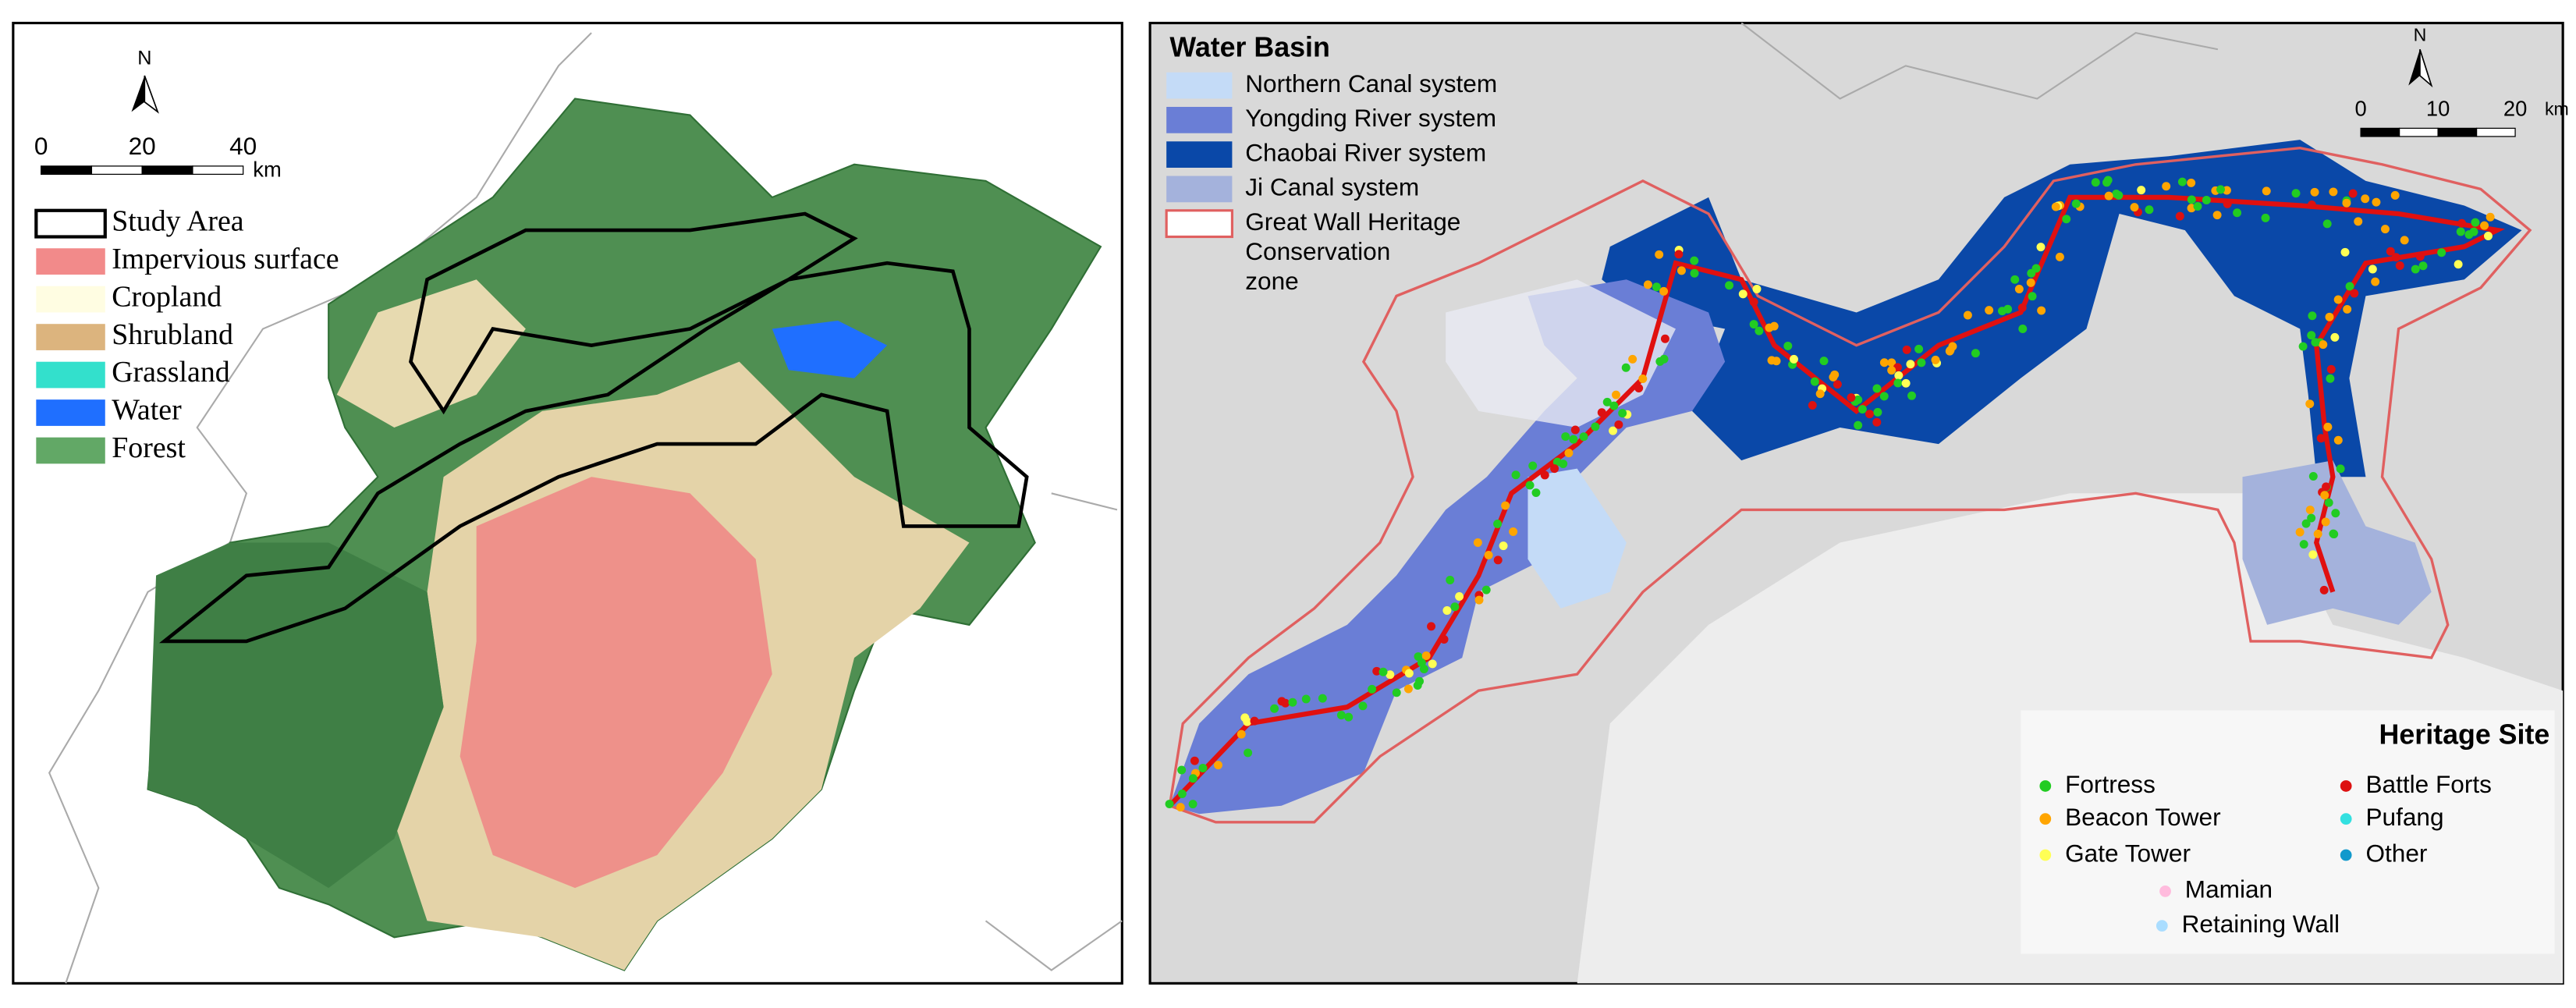  Describe the element at coordinates (1365, 152) in the screenshot. I see `legend-label: Chaobai River system` at that location.